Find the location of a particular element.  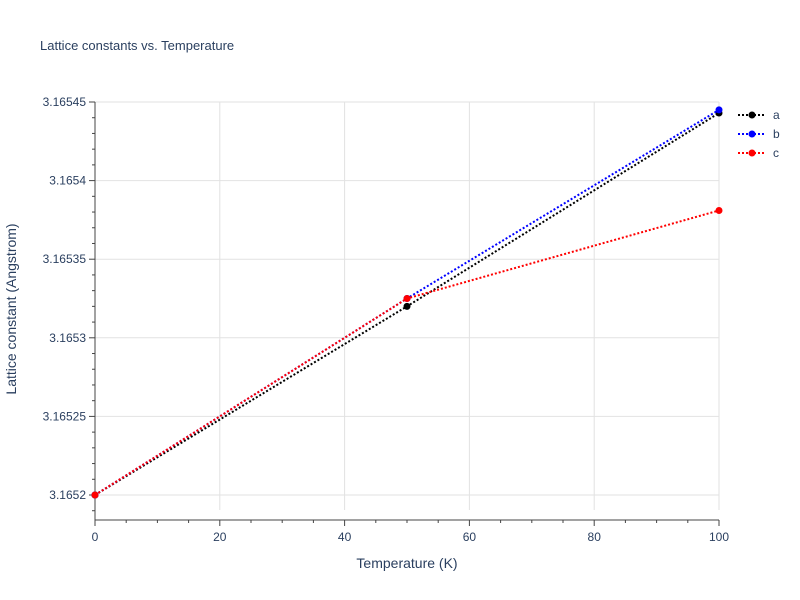

x-tick-label: 20 is located at coordinates (220, 537).